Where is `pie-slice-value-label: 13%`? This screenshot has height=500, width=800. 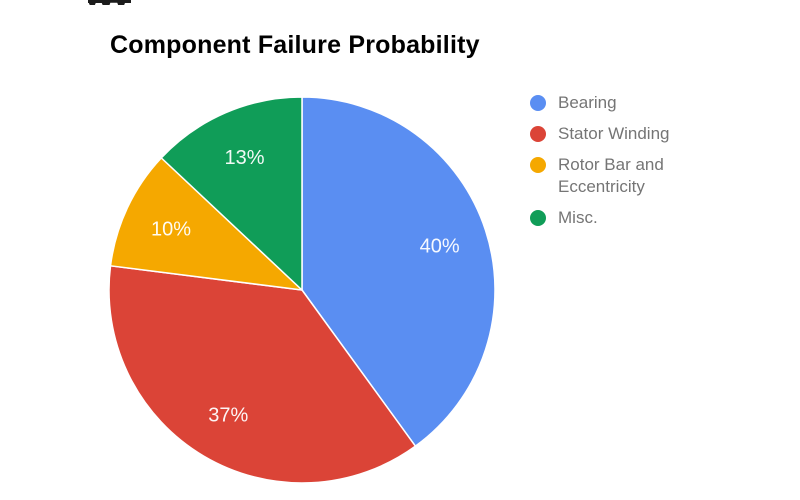 pie-slice-value-label: 13% is located at coordinates (244, 158).